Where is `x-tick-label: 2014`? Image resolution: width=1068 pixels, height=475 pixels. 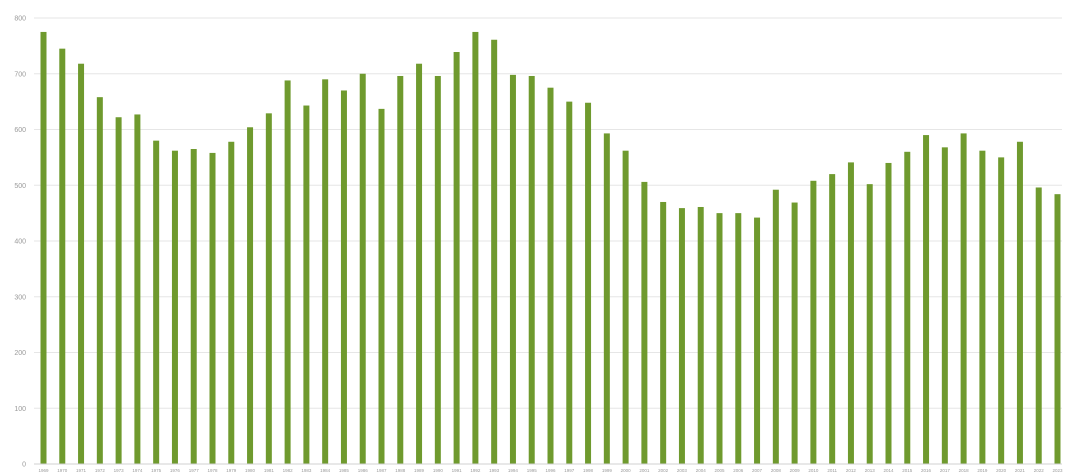 x-tick-label: 2014 is located at coordinates (888, 470).